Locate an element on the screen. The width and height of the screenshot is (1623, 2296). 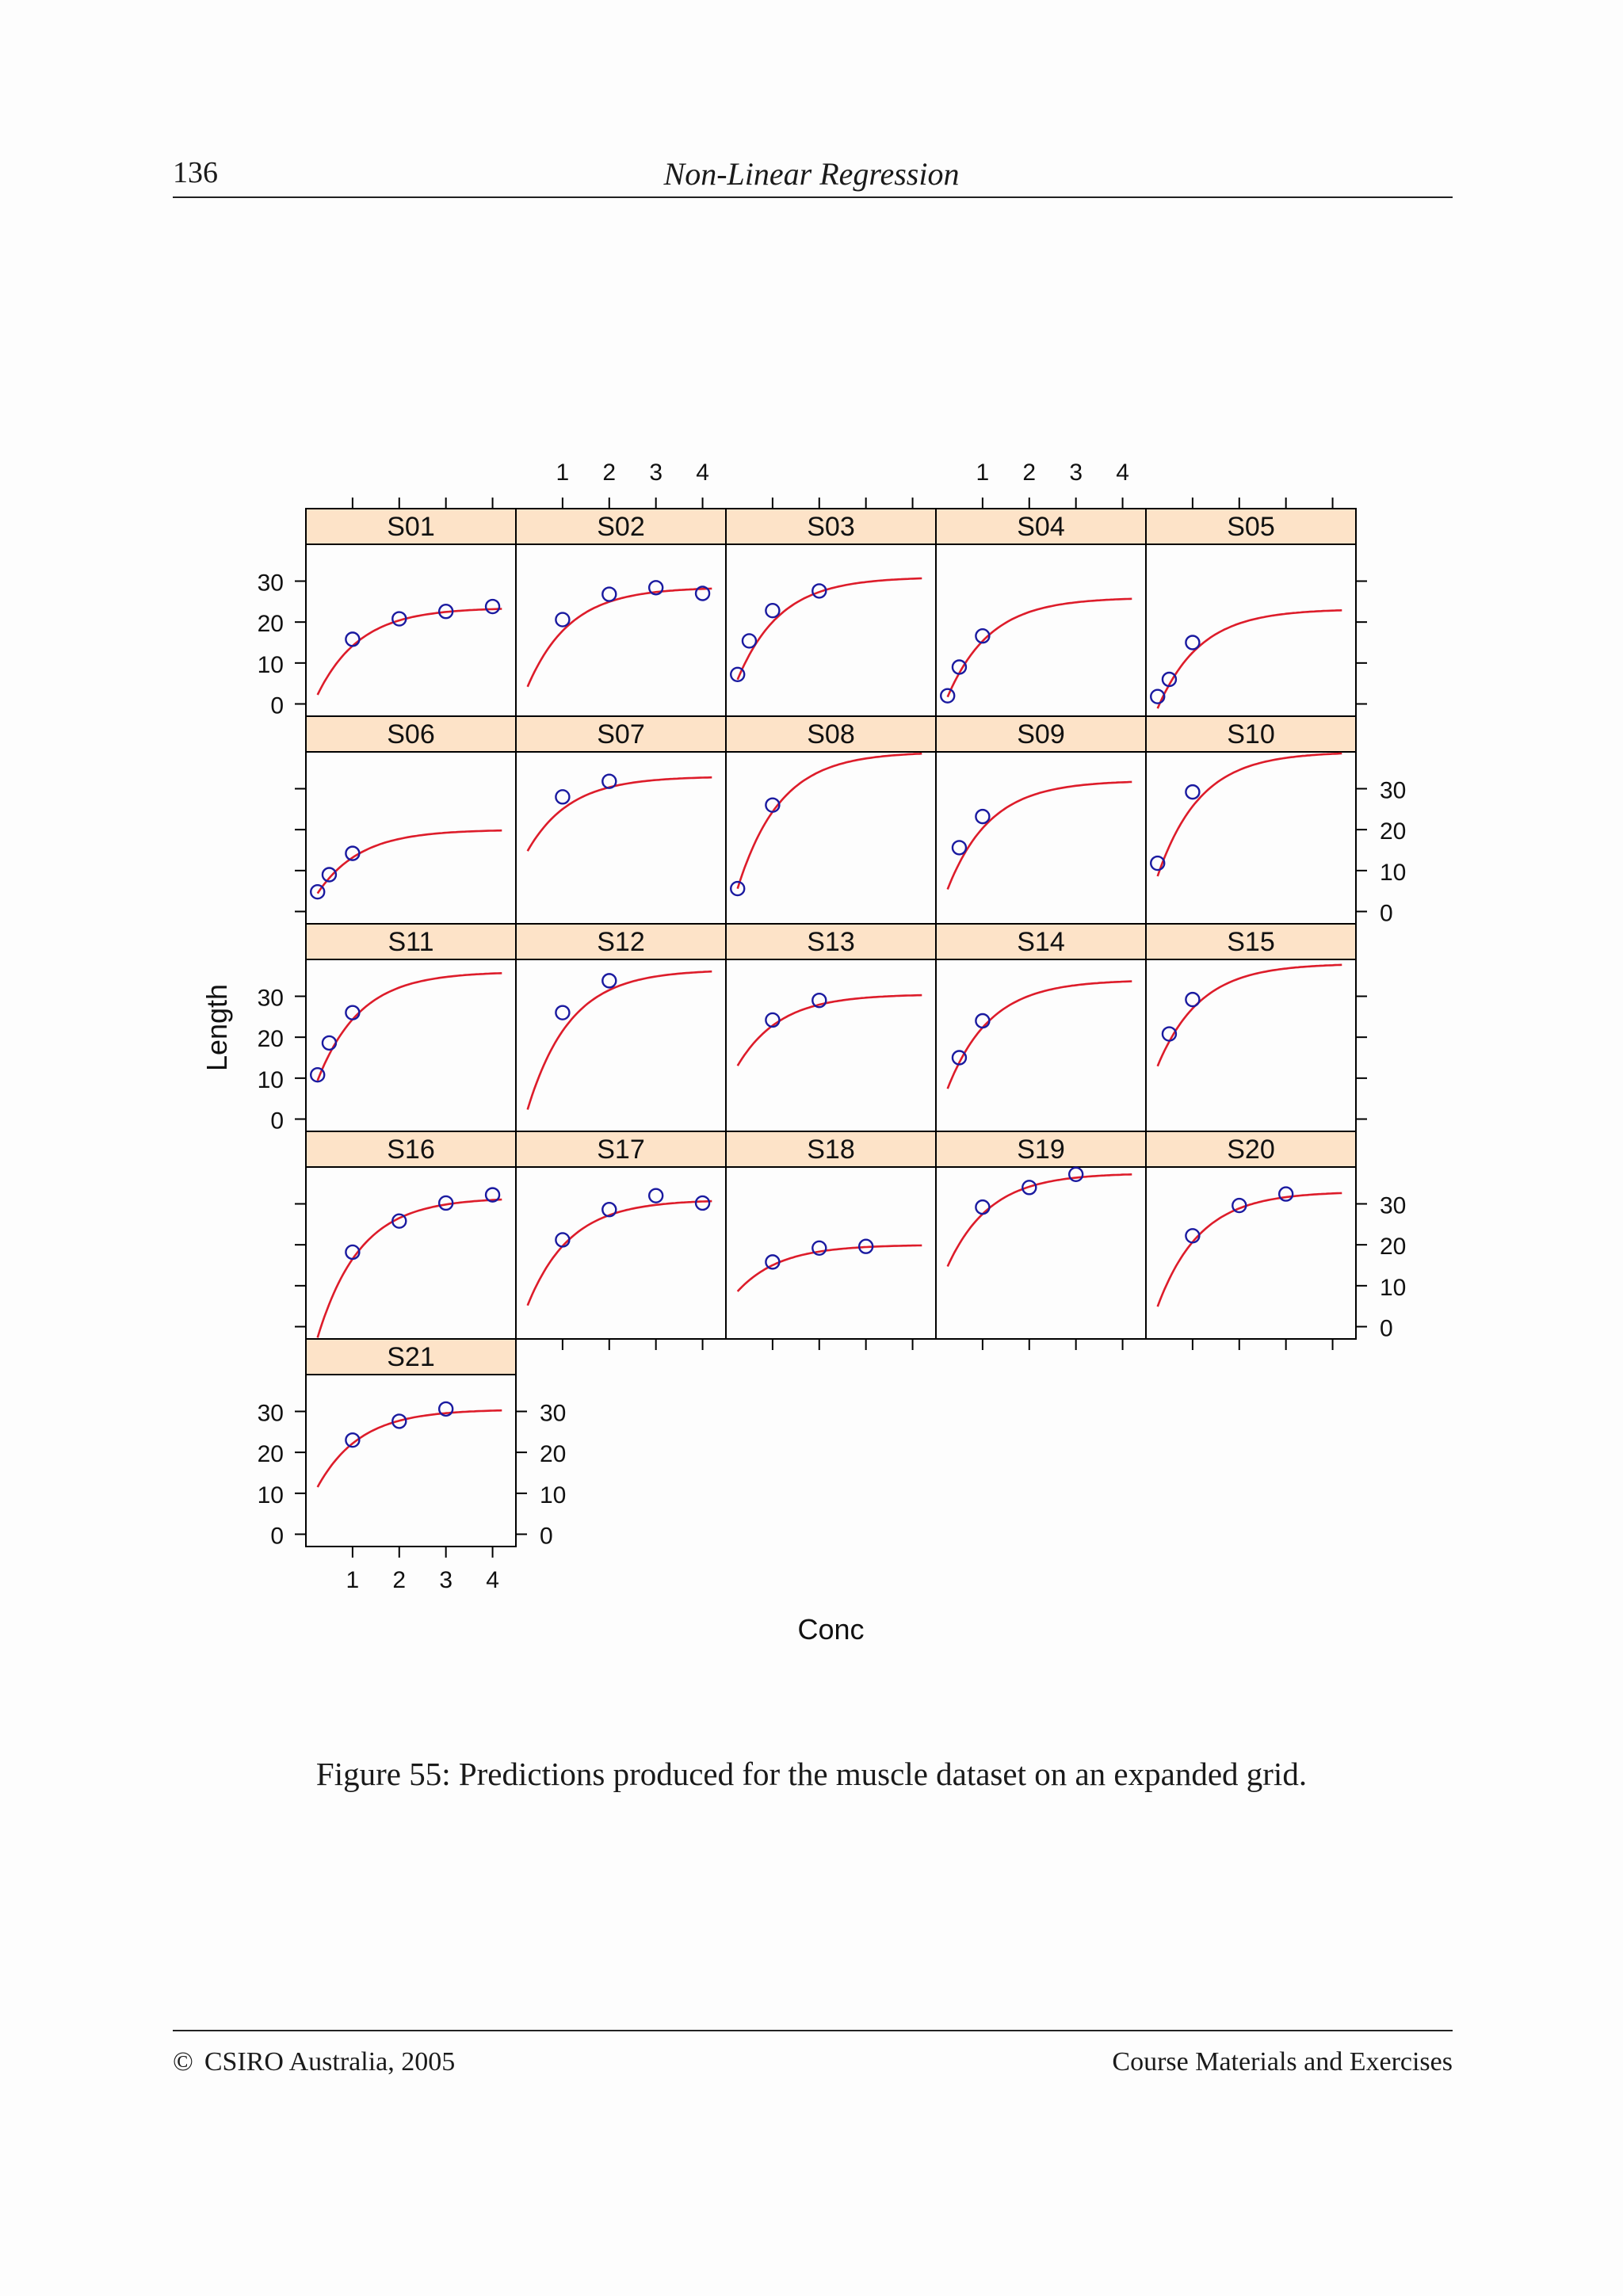
panel-s10: S10 is located at coordinates (1251, 820).